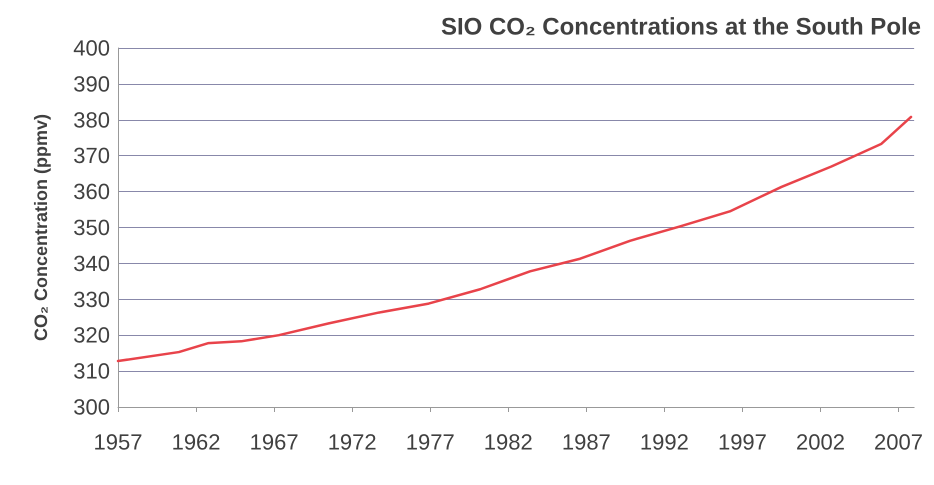 The height and width of the screenshot is (485, 934). I want to click on x-tick-label: 1972, so click(352, 442).